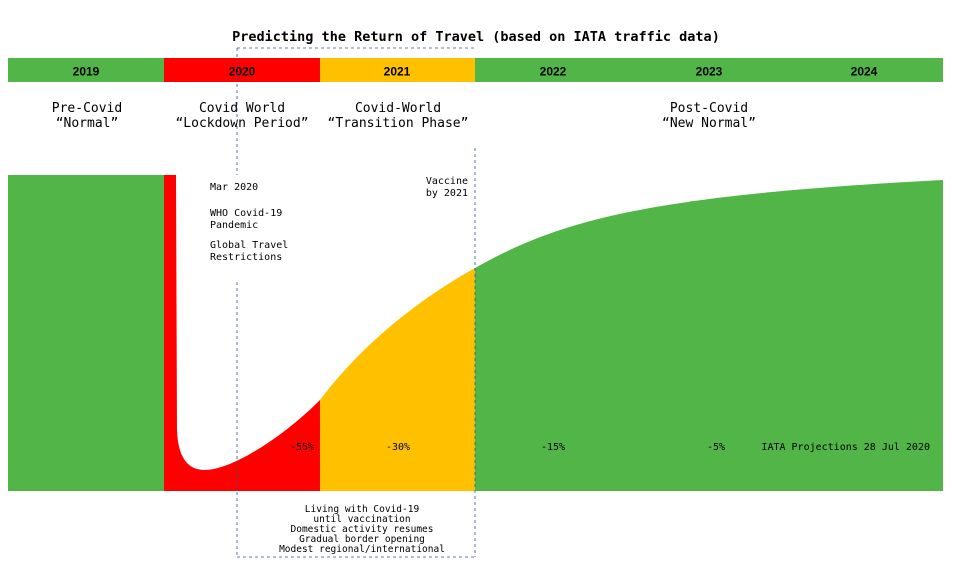  I want to click on year-cell-2020, so click(242, 70).